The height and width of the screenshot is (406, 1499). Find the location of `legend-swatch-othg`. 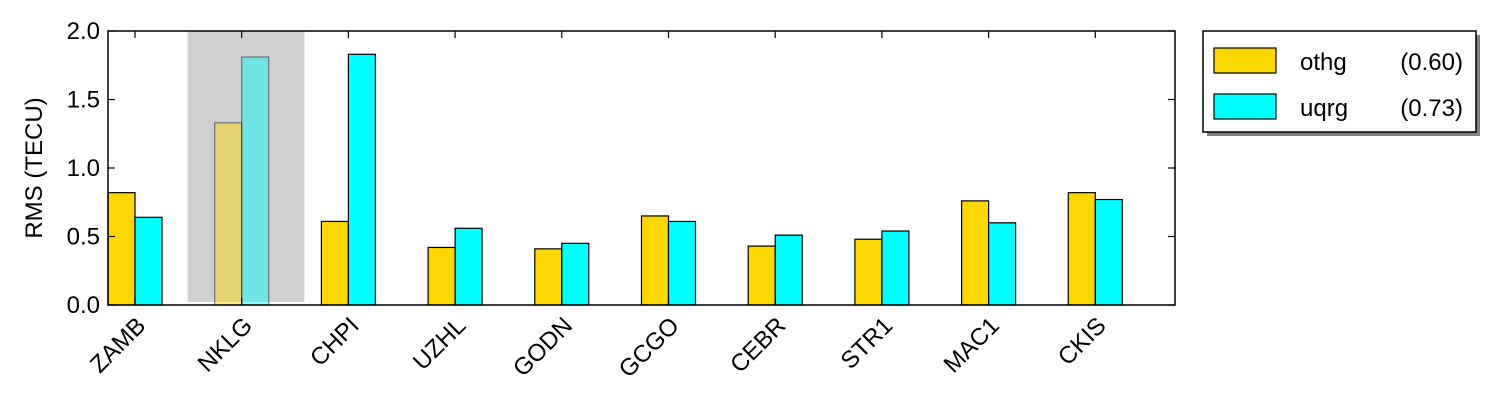

legend-swatch-othg is located at coordinates (1245, 60).